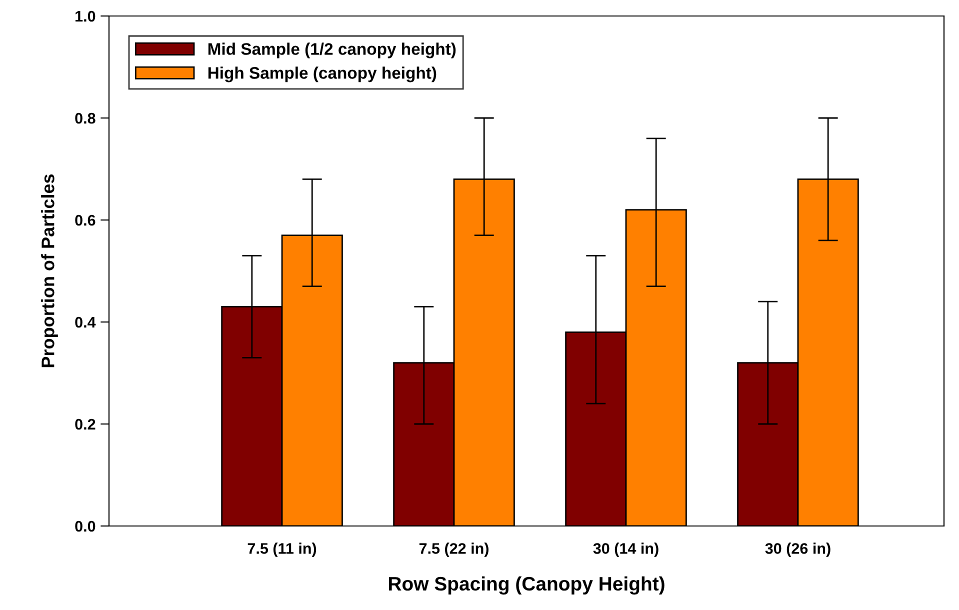 This screenshot has width=959, height=610. What do you see at coordinates (322, 74) in the screenshot?
I see `legend-label: High Sample (canopy height)` at bounding box center [322, 74].